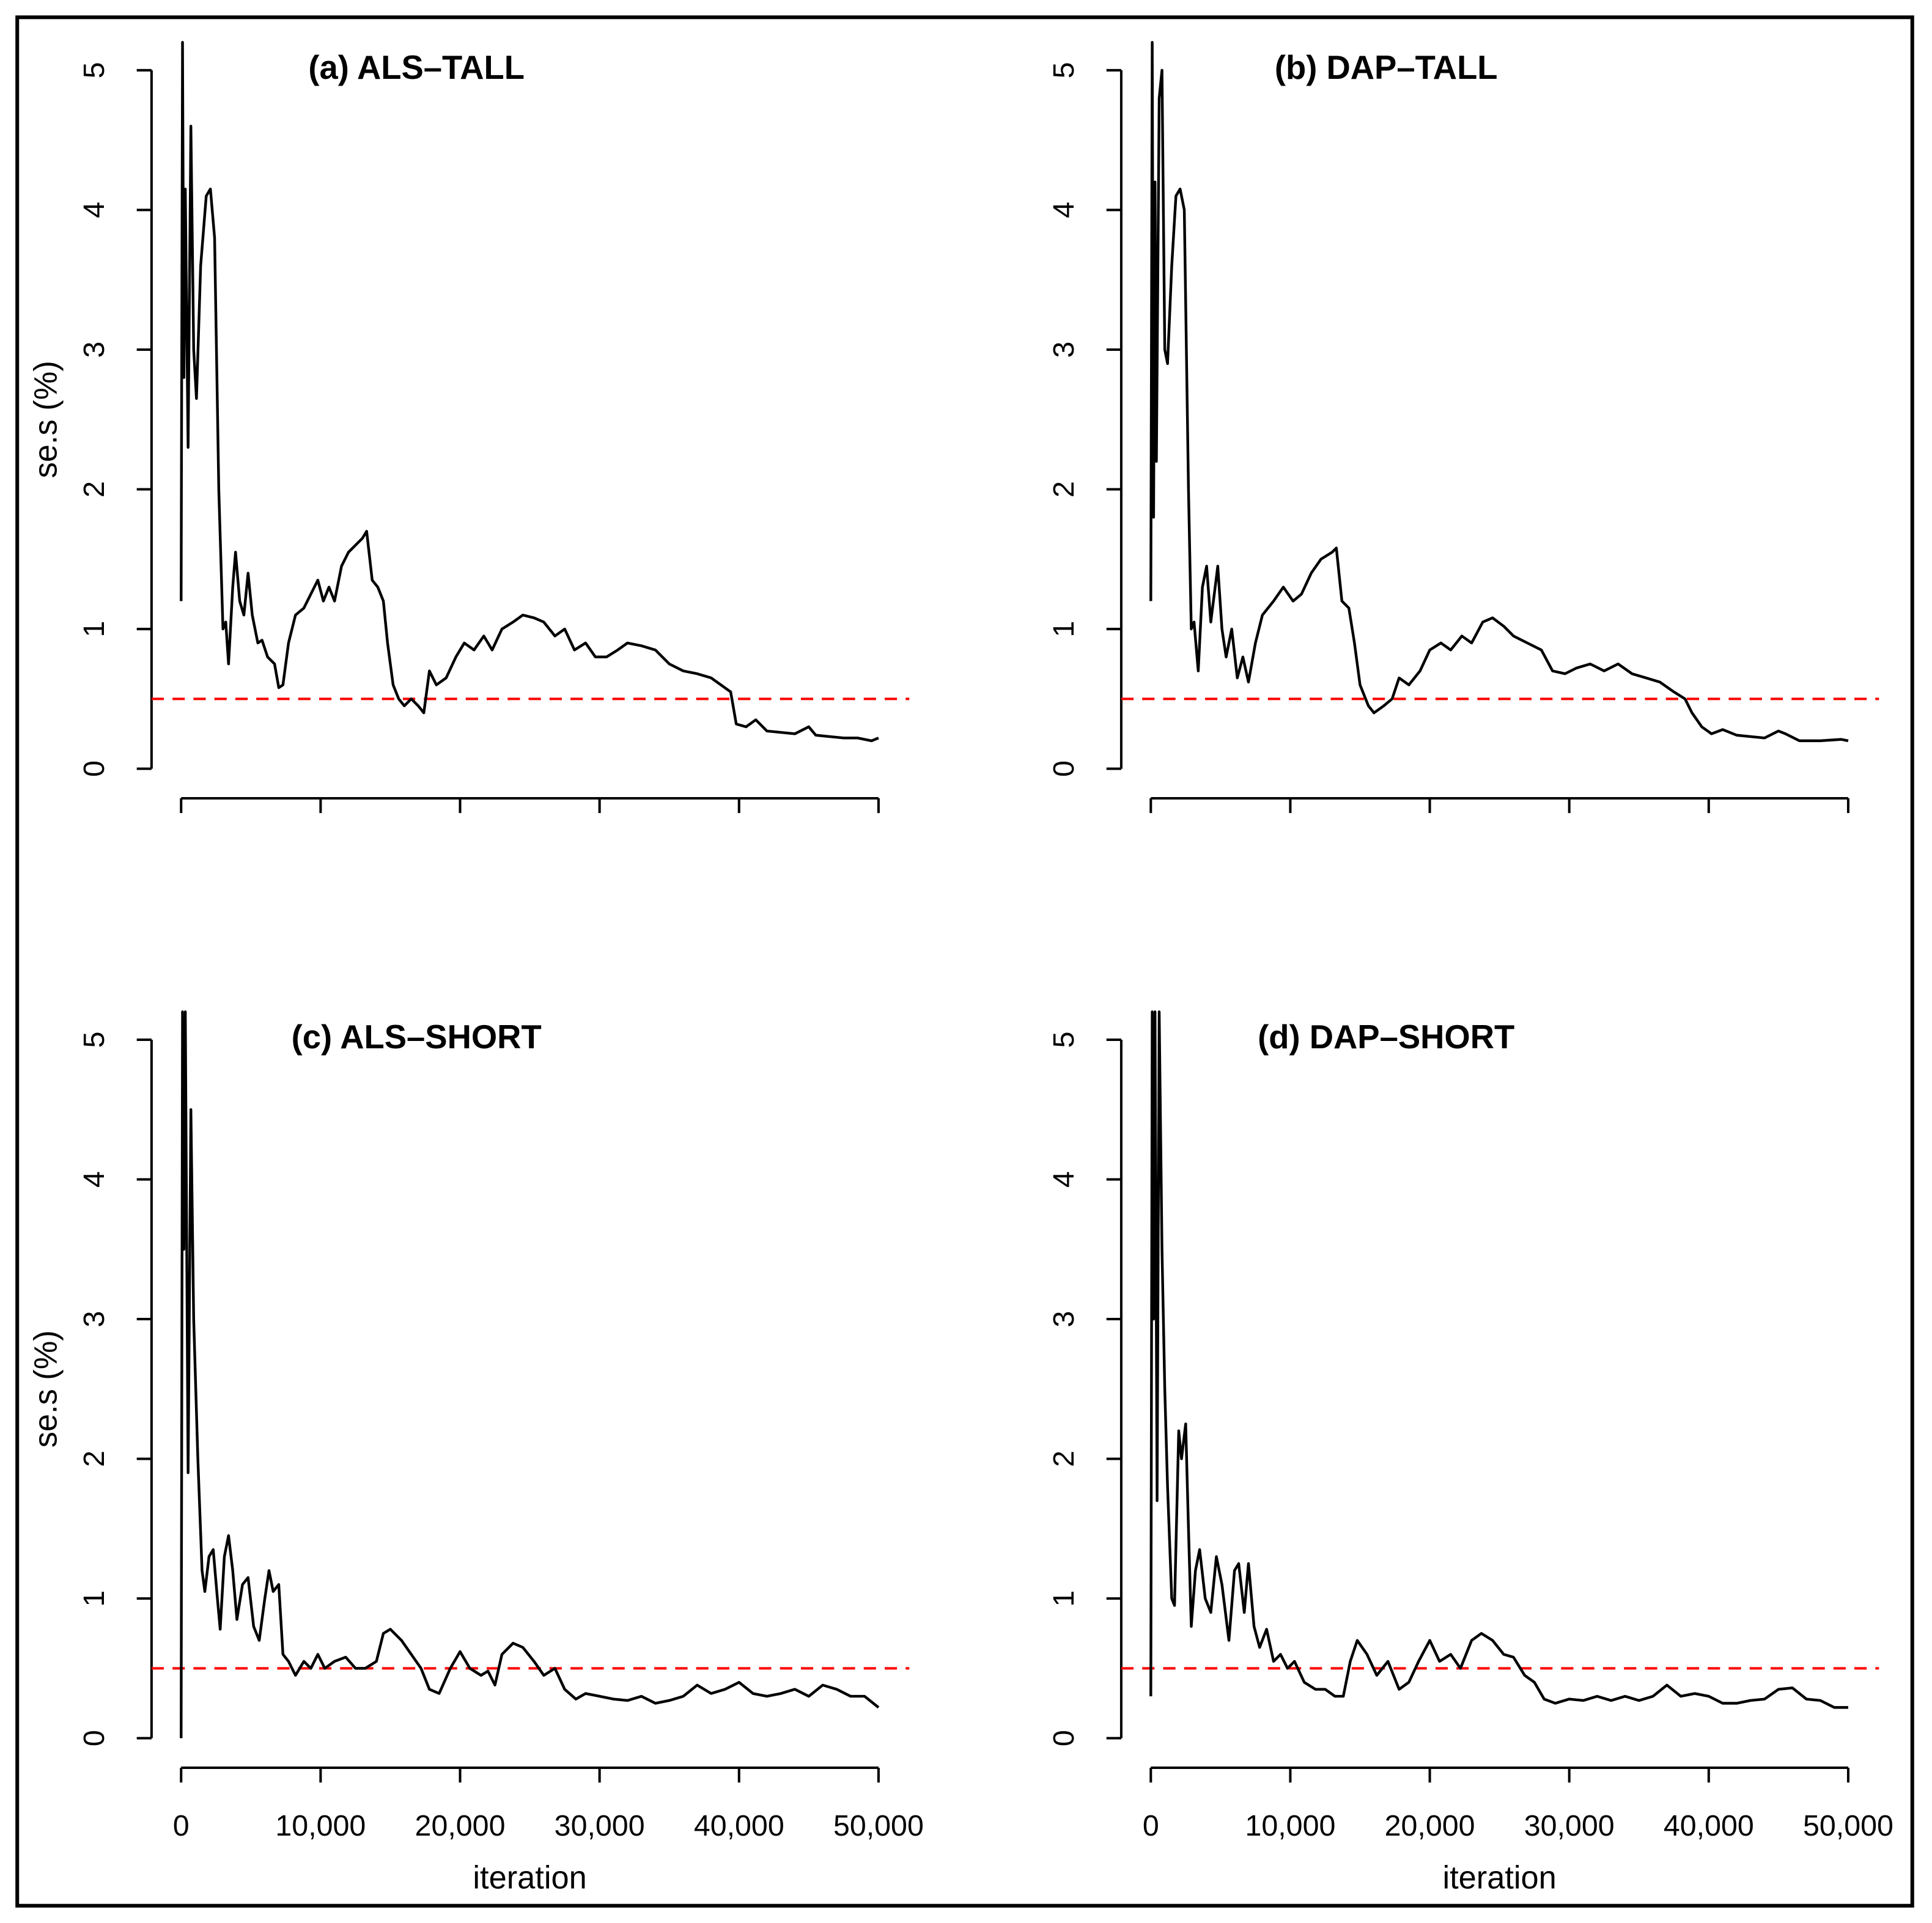  Describe the element at coordinates (1386, 1037) in the screenshot. I see `panel-title: (d) DAP–SHORT` at that location.